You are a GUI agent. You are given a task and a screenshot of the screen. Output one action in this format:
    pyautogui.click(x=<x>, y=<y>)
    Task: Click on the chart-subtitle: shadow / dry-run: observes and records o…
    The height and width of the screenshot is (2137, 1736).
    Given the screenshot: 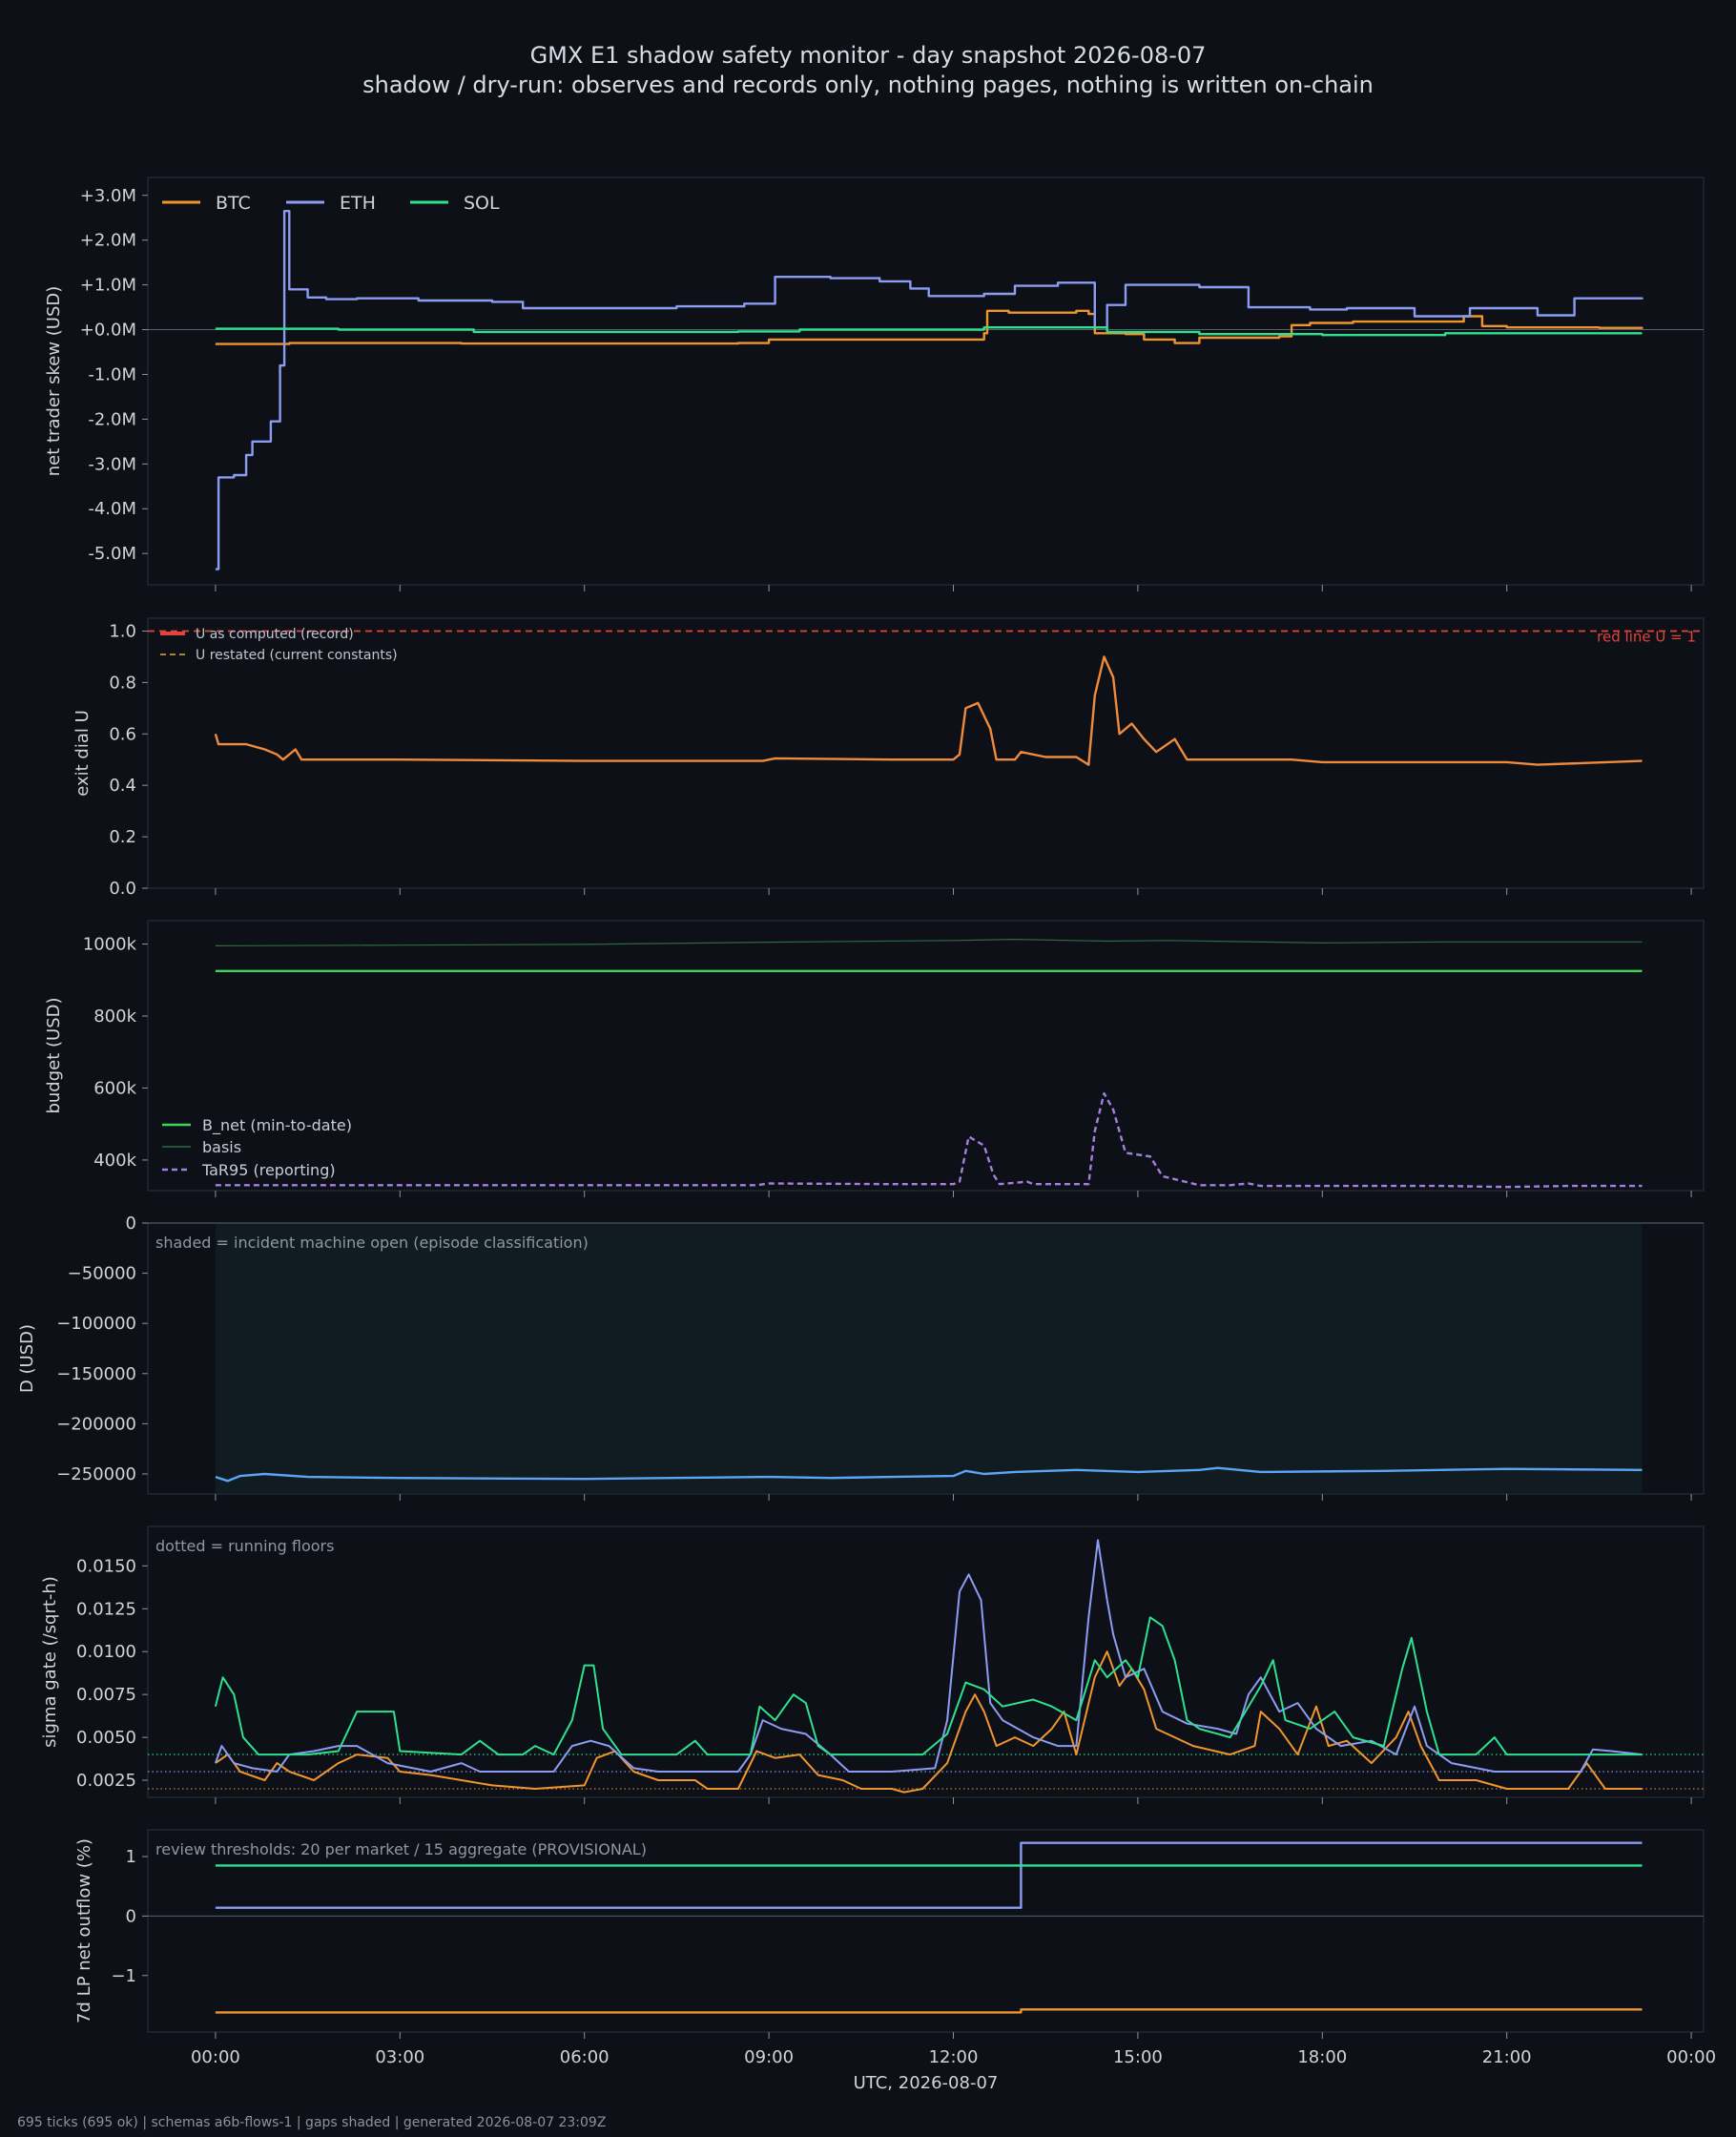 What is the action you would take?
    pyautogui.click(x=868, y=85)
    